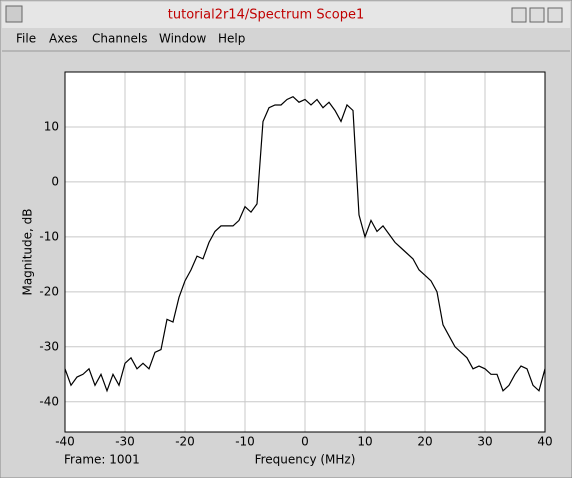 Image resolution: width=572 pixels, height=482 pixels. Describe the element at coordinates (65, 442) in the screenshot. I see `x-tick-label: -40` at that location.